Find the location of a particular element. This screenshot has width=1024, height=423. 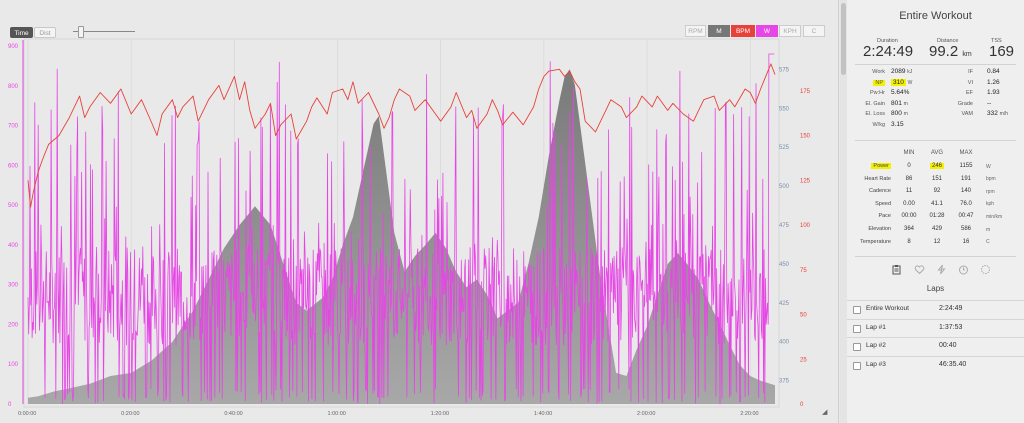

lap-row: Lap #1 1:37:53 is located at coordinates (935, 327).